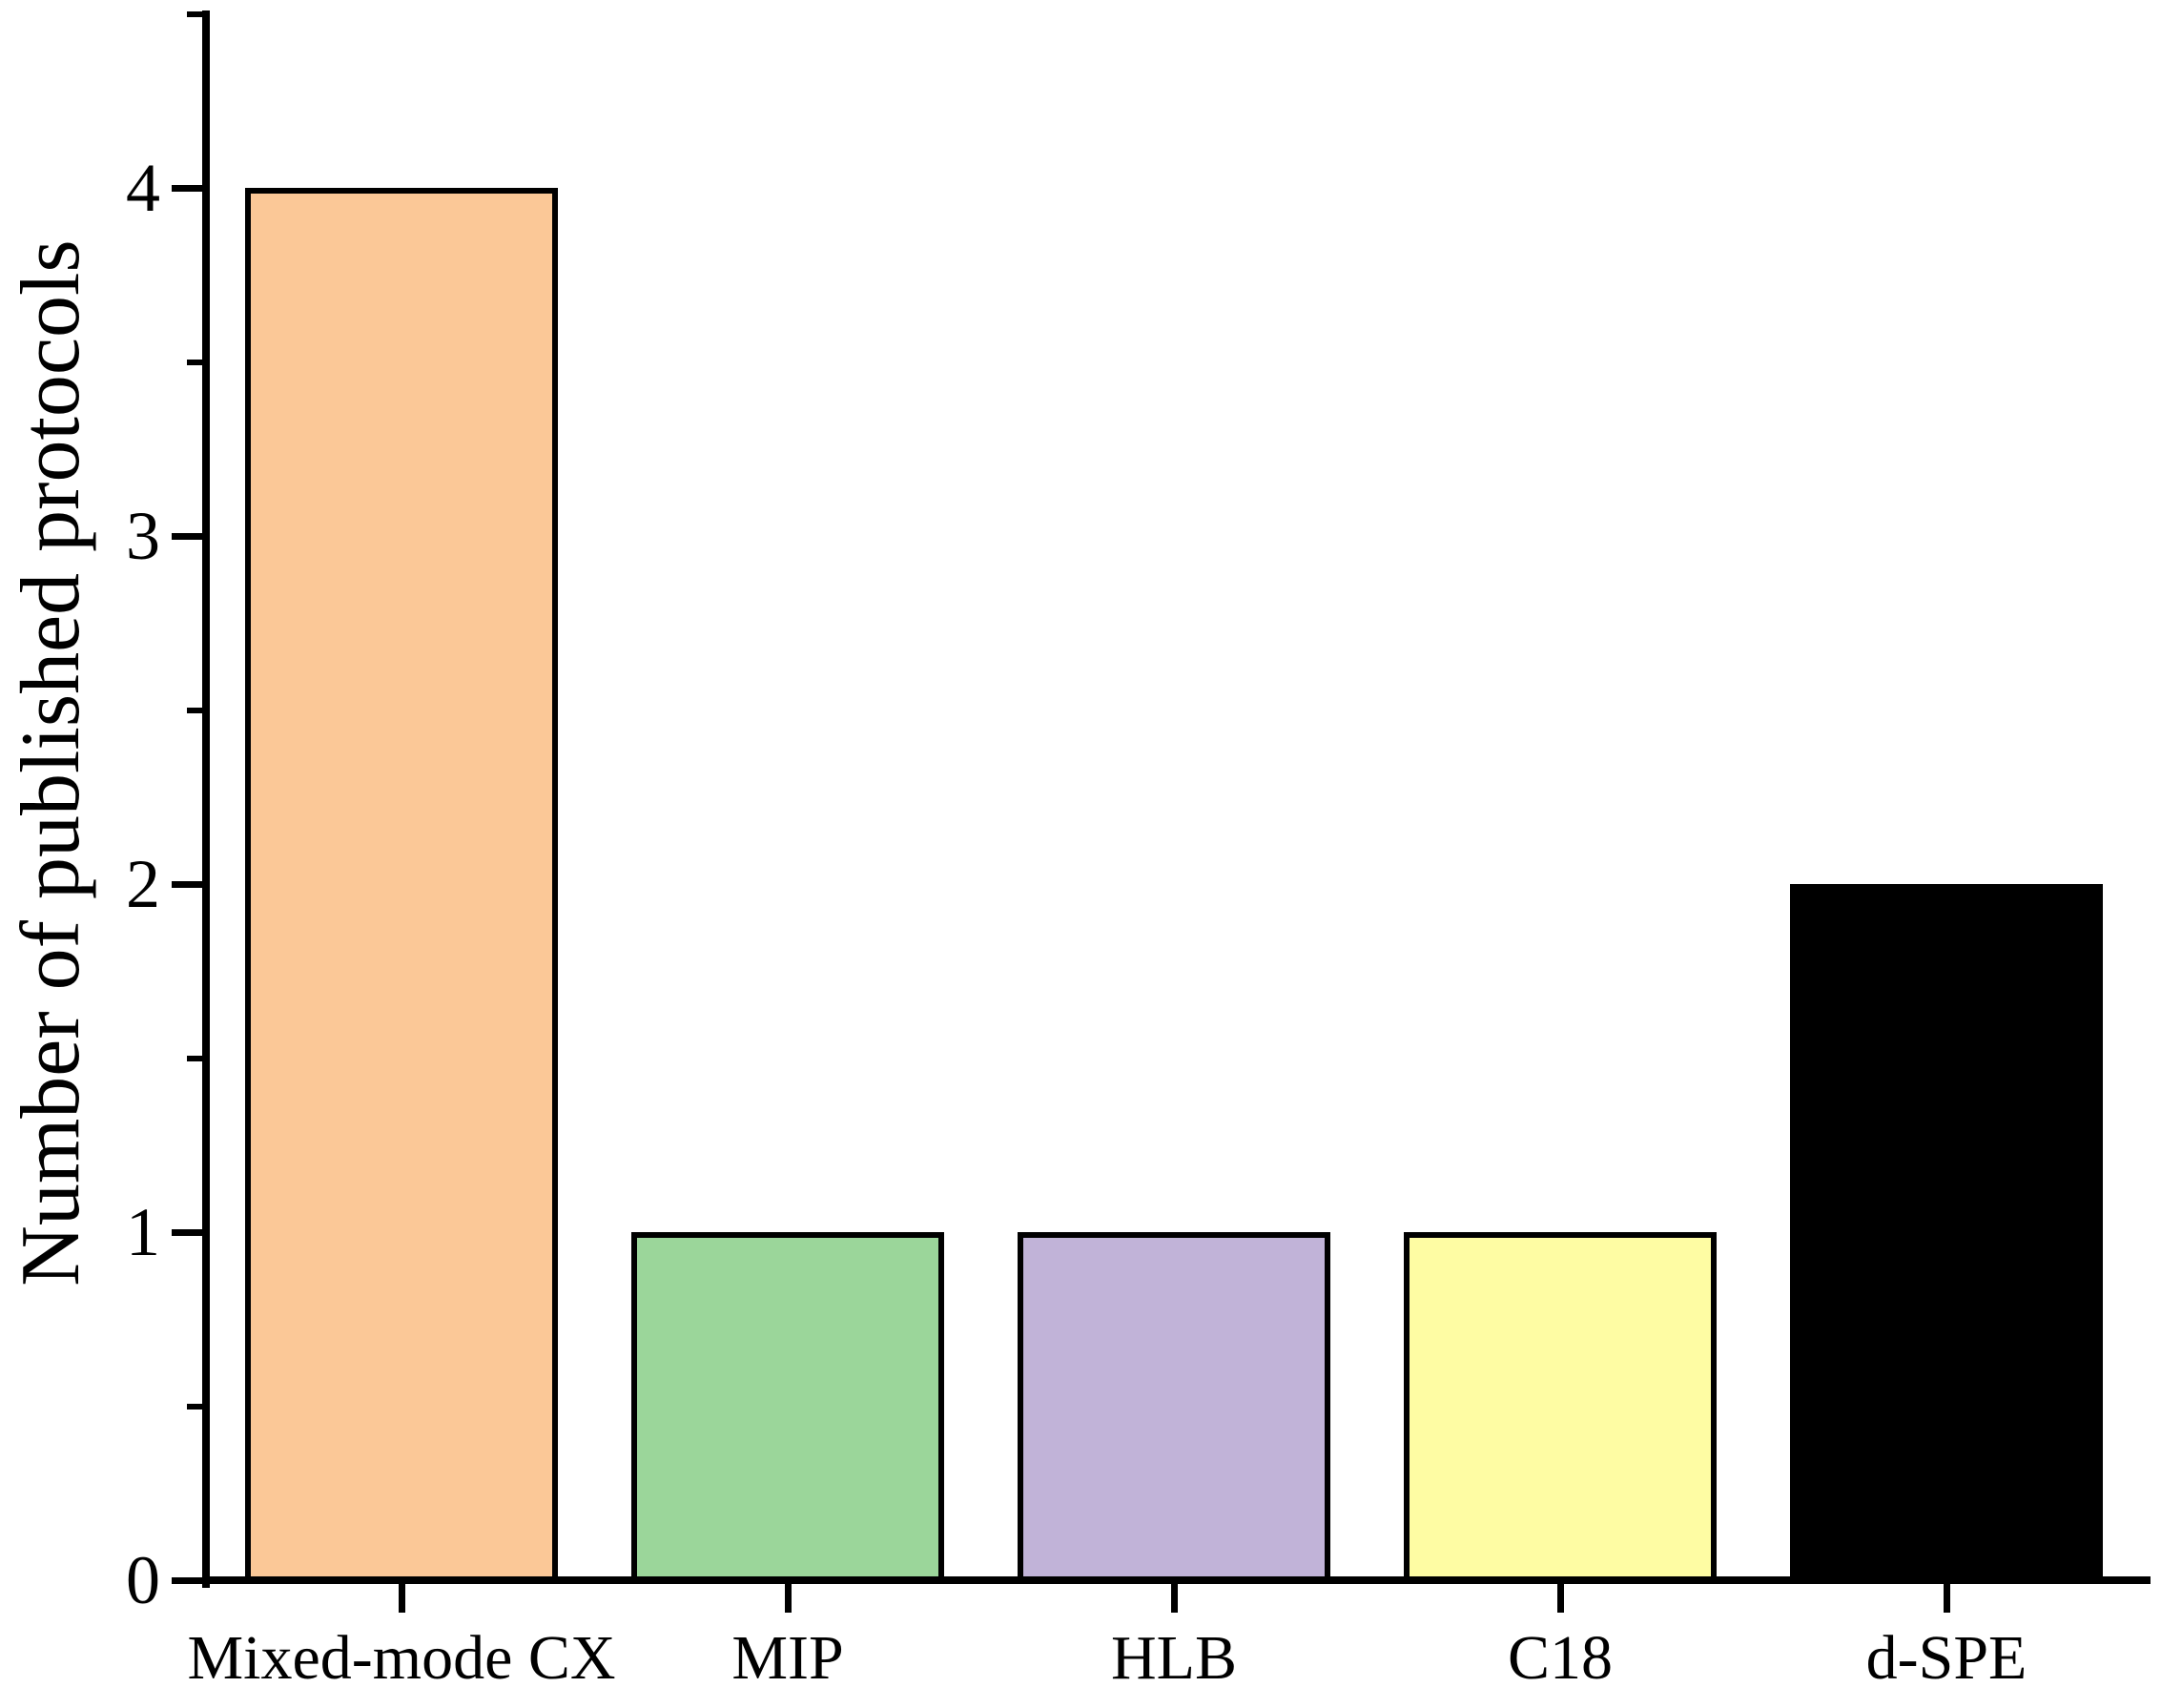 The width and height of the screenshot is (2161, 1708). What do you see at coordinates (401, 1658) in the screenshot?
I see `x-category-label: Mixed-mode CX` at bounding box center [401, 1658].